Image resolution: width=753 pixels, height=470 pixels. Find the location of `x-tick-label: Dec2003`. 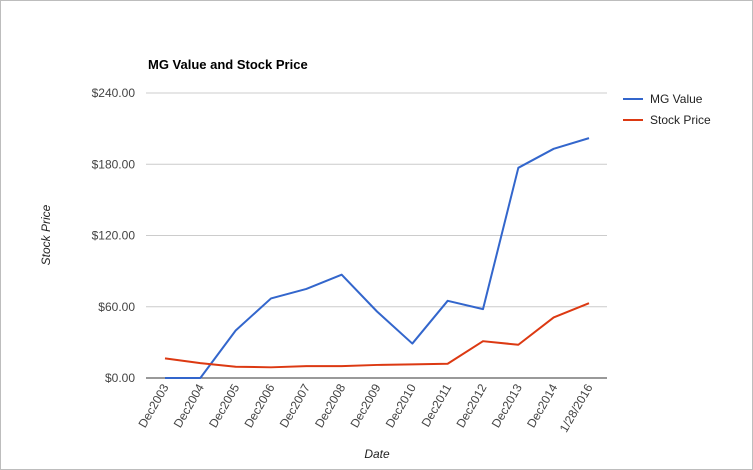

x-tick-label: Dec2003 is located at coordinates (153, 405).